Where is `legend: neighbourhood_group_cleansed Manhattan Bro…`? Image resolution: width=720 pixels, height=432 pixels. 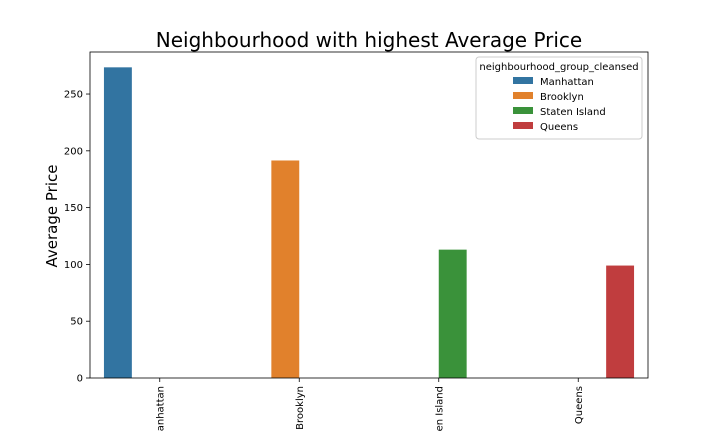 legend: neighbourhood_group_cleansed Manhattan Bro… is located at coordinates (559, 98).